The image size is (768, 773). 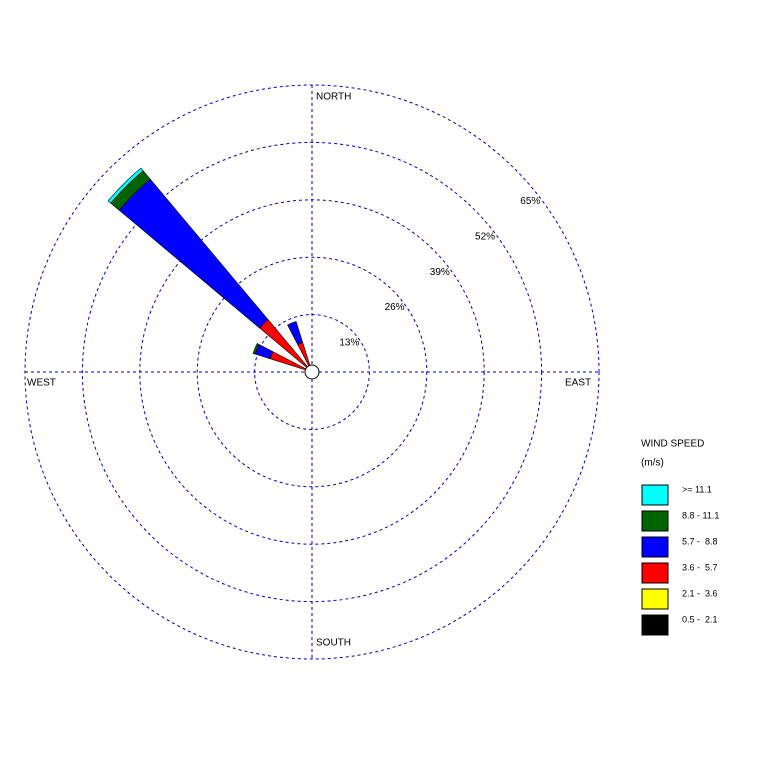 What do you see at coordinates (700, 541) in the screenshot?
I see `legend-label: 5.7 - 8.8` at bounding box center [700, 541].